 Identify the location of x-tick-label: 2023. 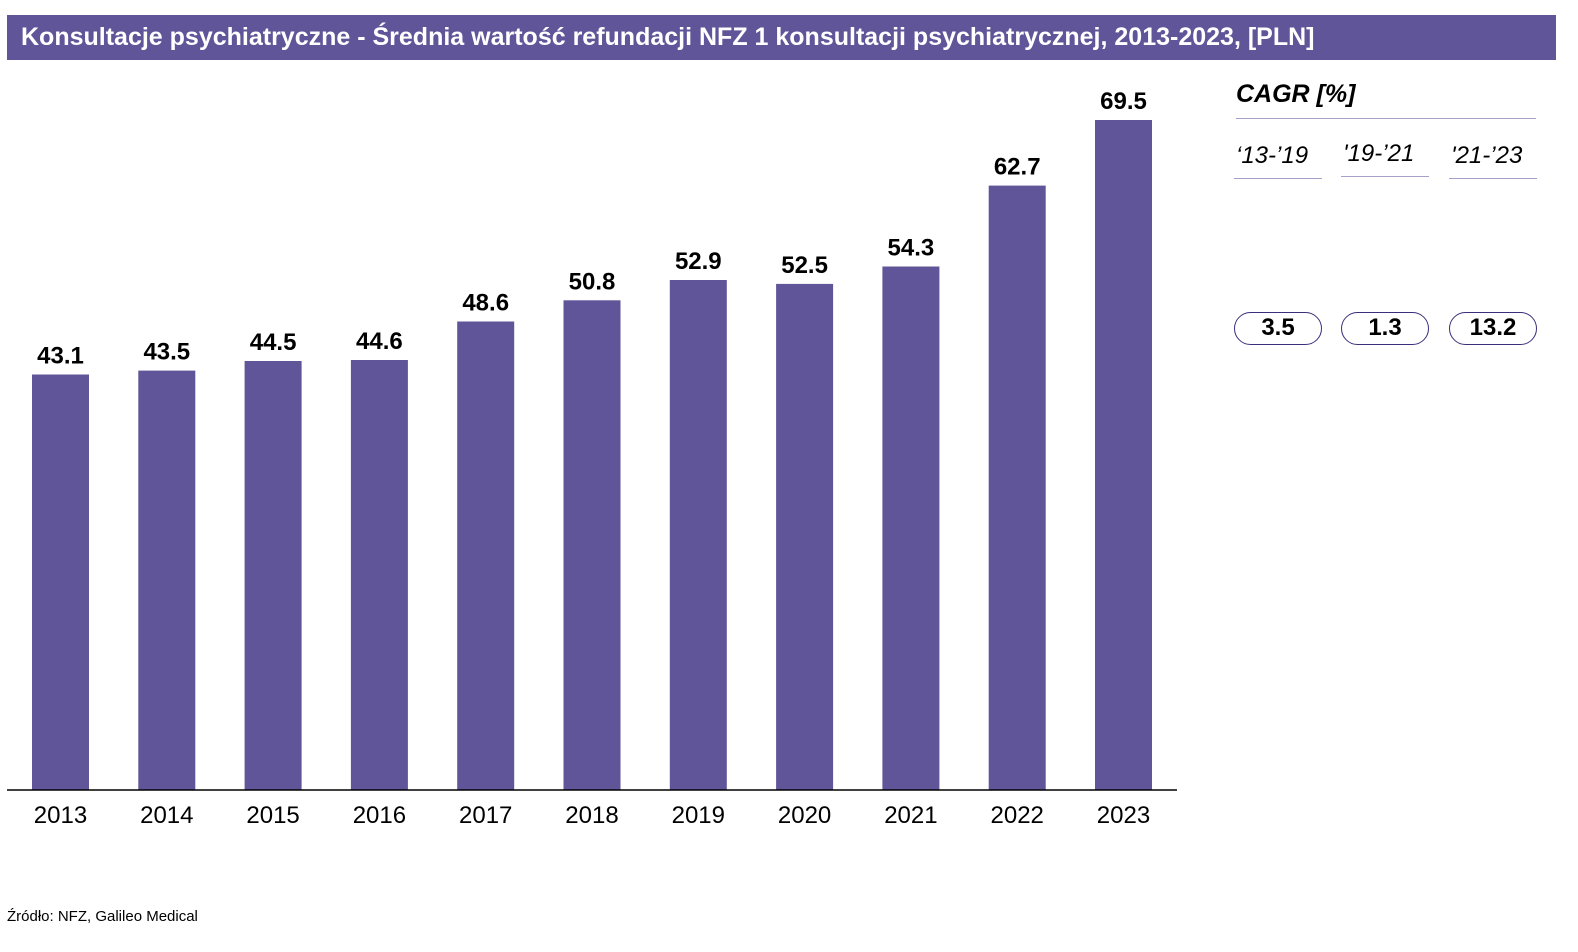
(1123, 815).